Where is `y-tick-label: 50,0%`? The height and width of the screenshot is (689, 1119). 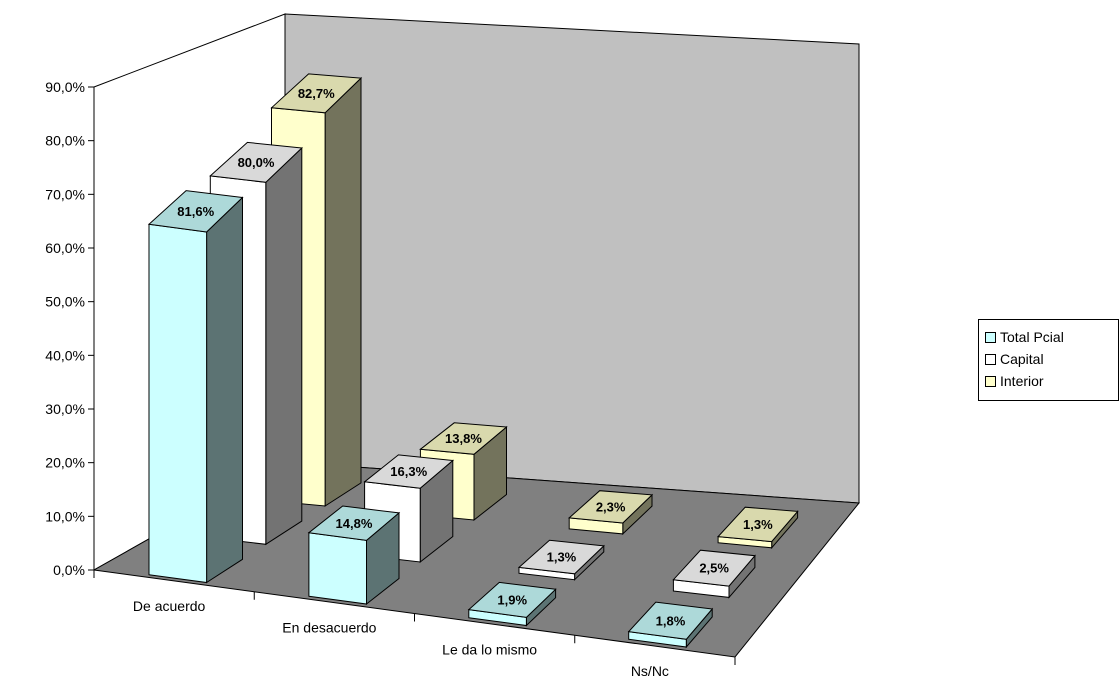 y-tick-label: 50,0% is located at coordinates (65, 302).